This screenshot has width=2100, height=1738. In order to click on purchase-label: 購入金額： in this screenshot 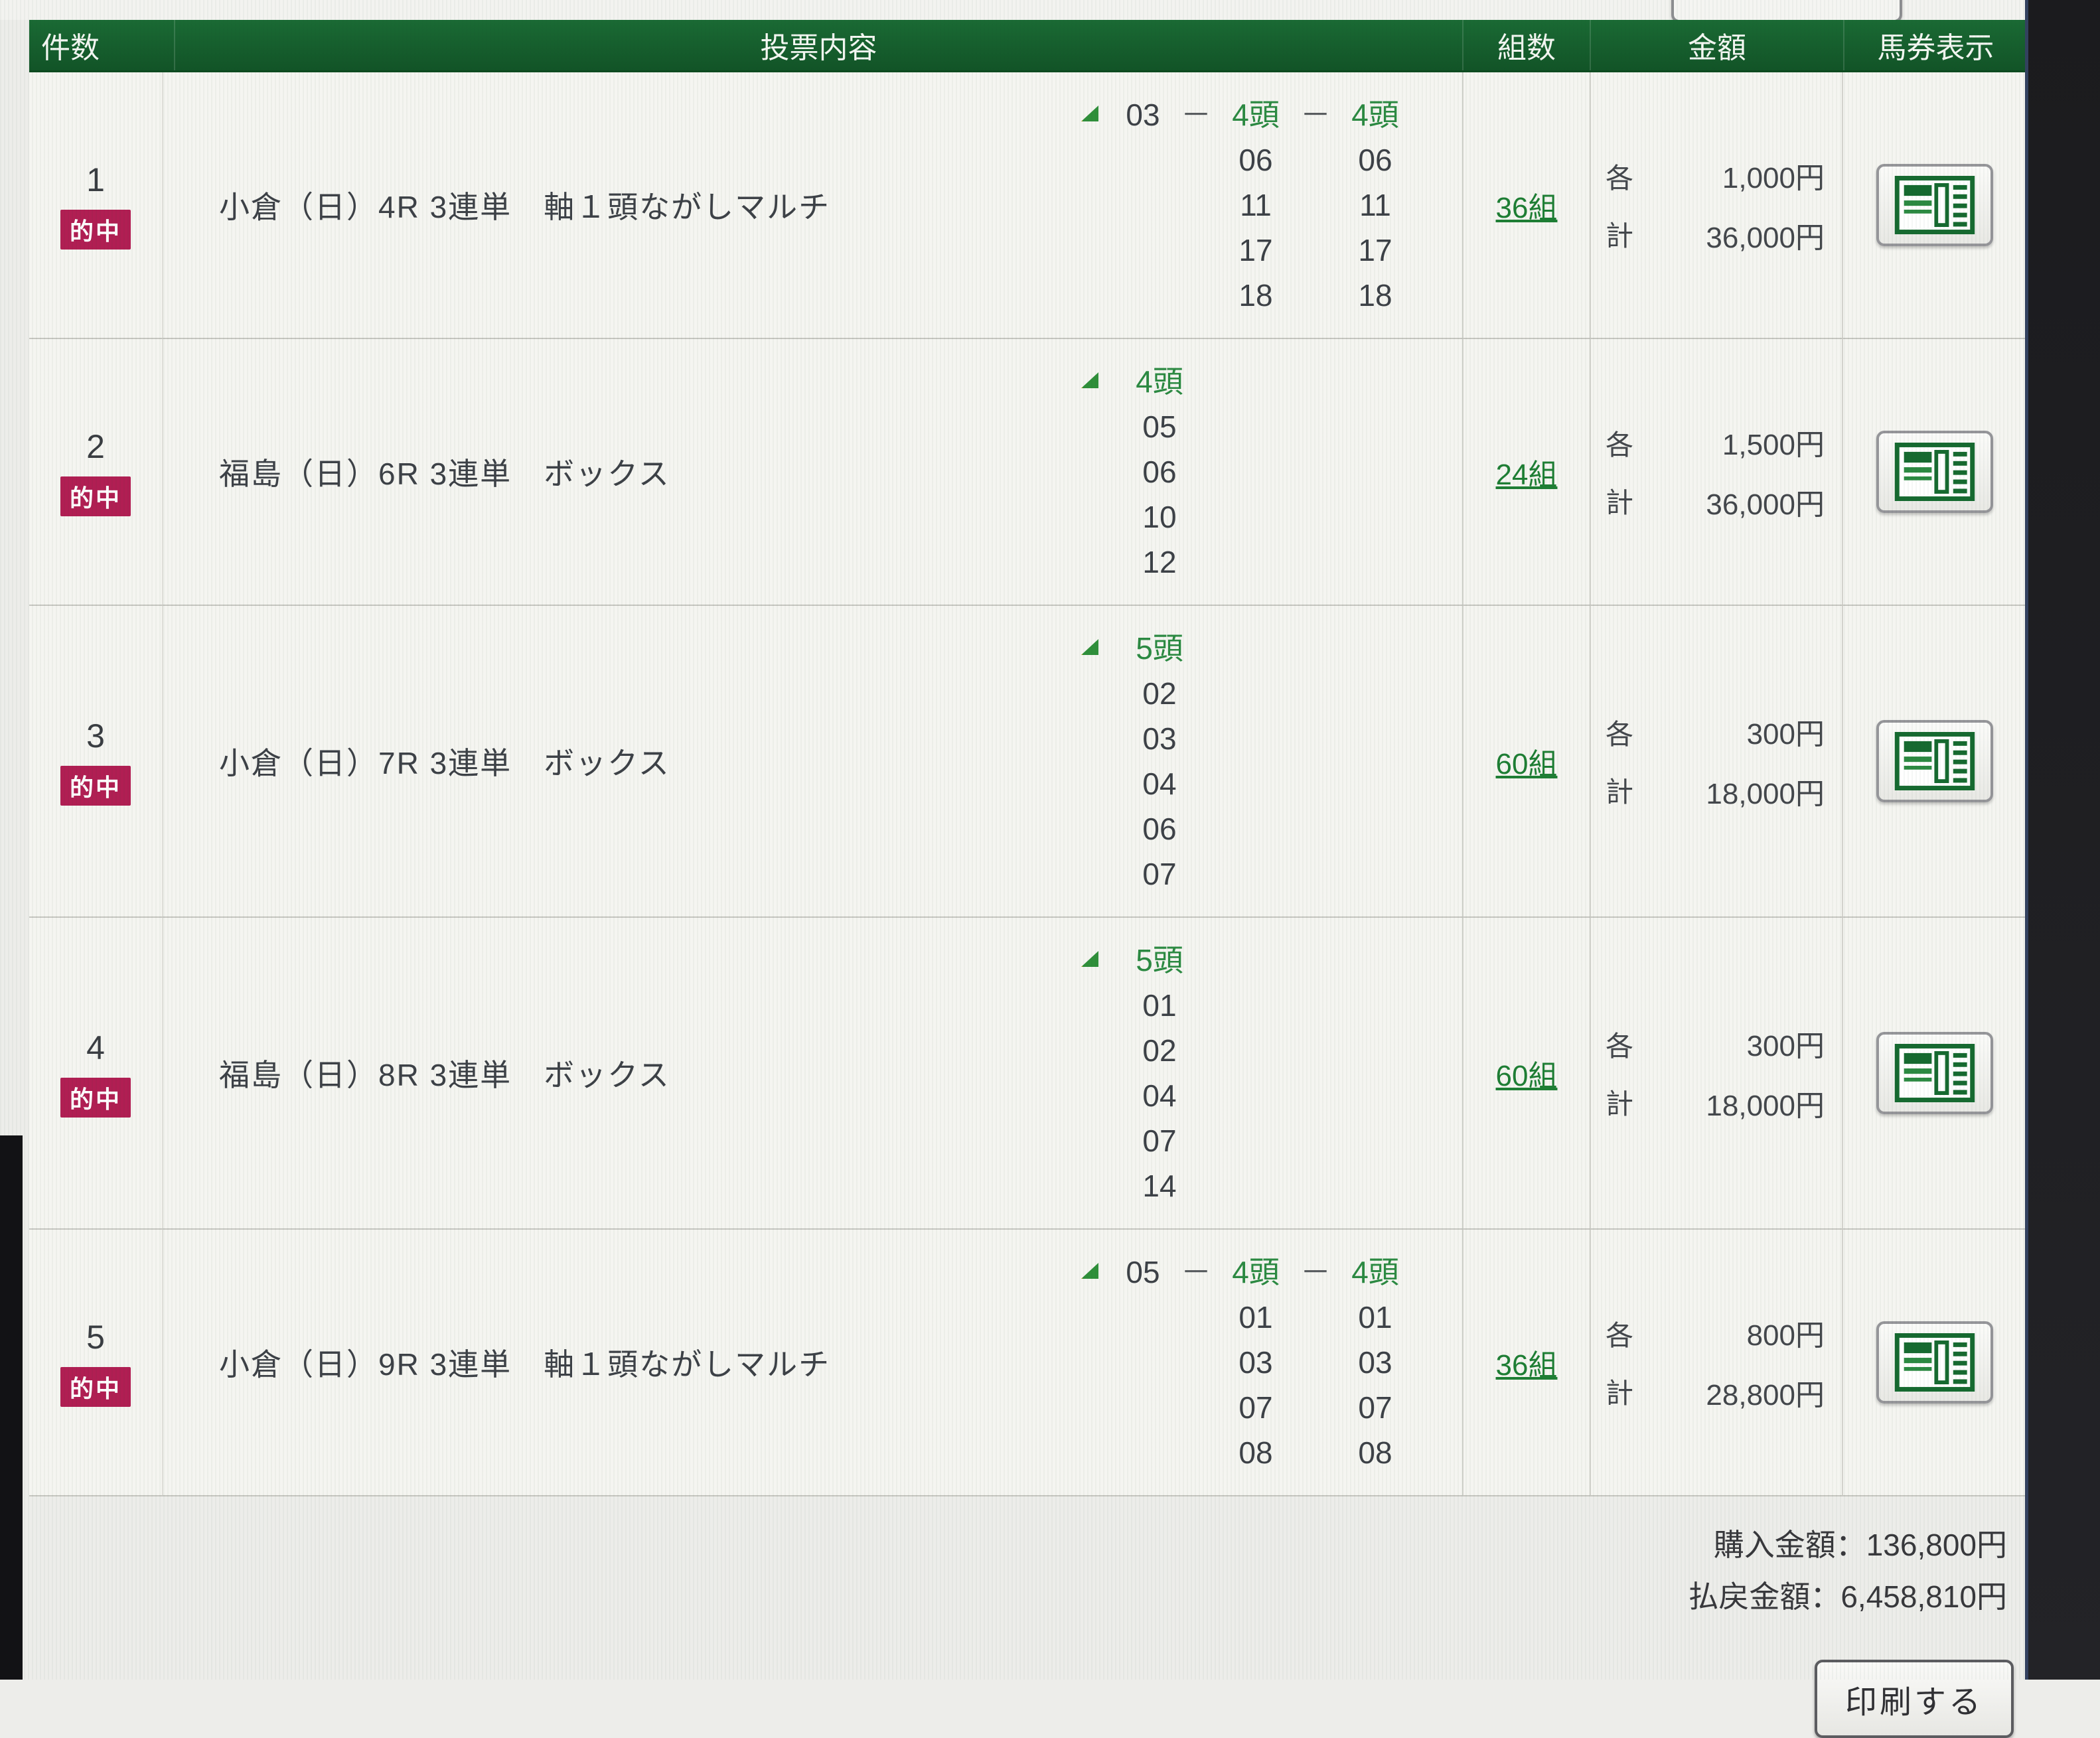, I will do `click(1789, 1545)`.